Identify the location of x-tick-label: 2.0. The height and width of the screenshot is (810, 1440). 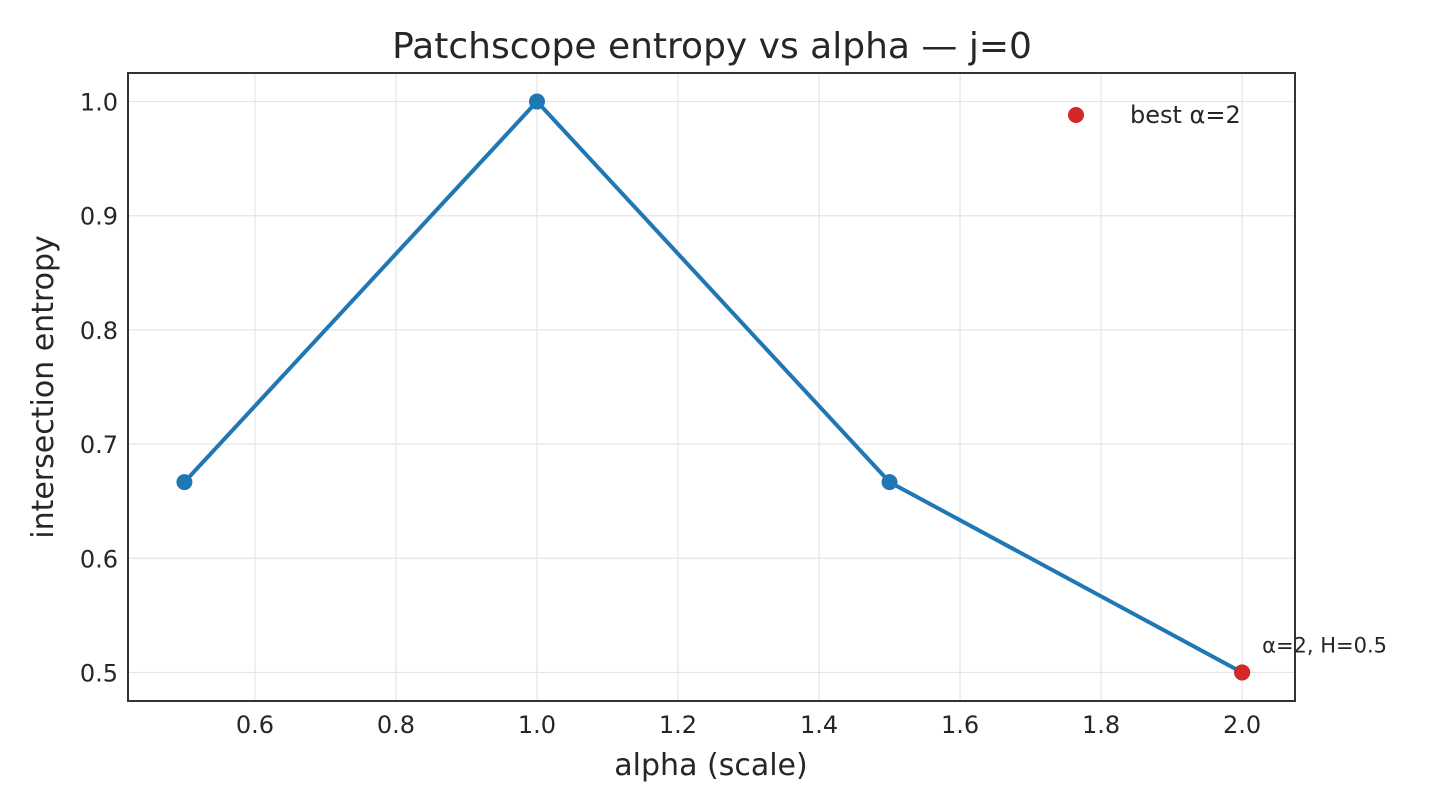
(1242, 725).